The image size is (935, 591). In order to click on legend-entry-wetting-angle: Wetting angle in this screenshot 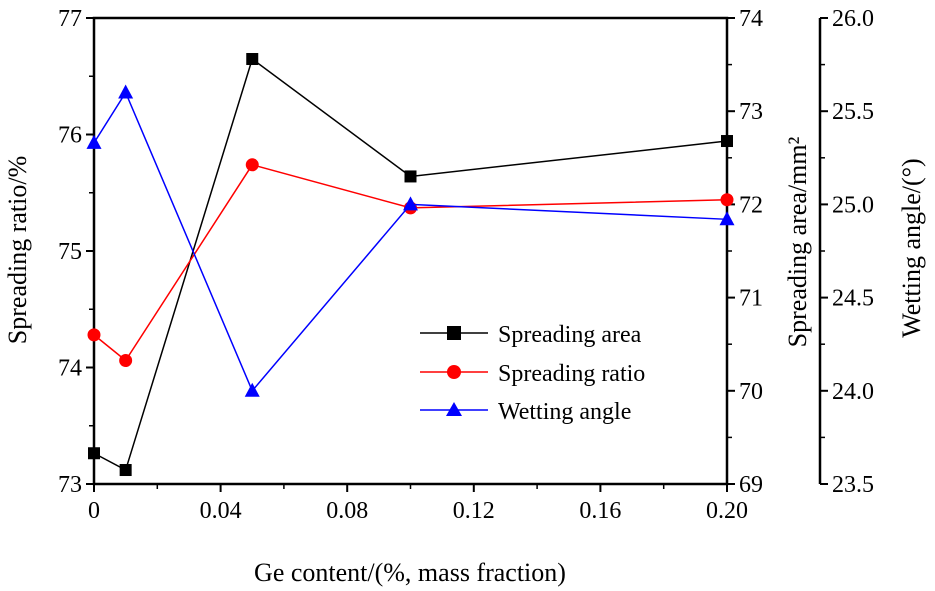, I will do `click(525, 412)`.